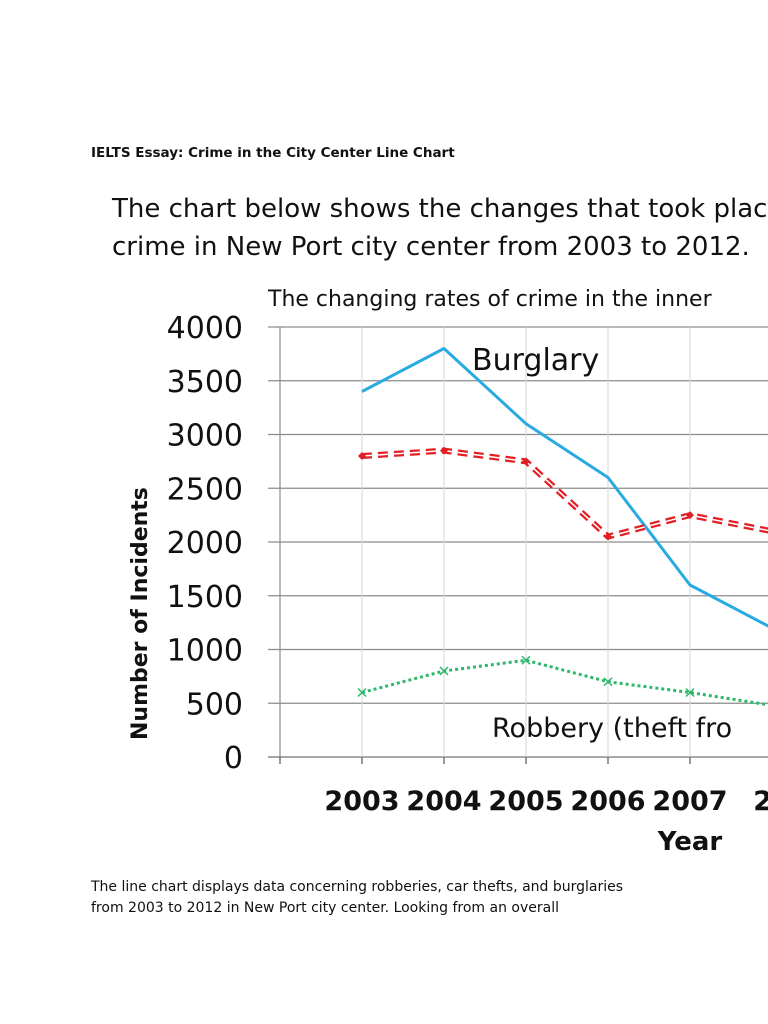  I want to click on series-line-car-theft-outline, so click(564, 493).